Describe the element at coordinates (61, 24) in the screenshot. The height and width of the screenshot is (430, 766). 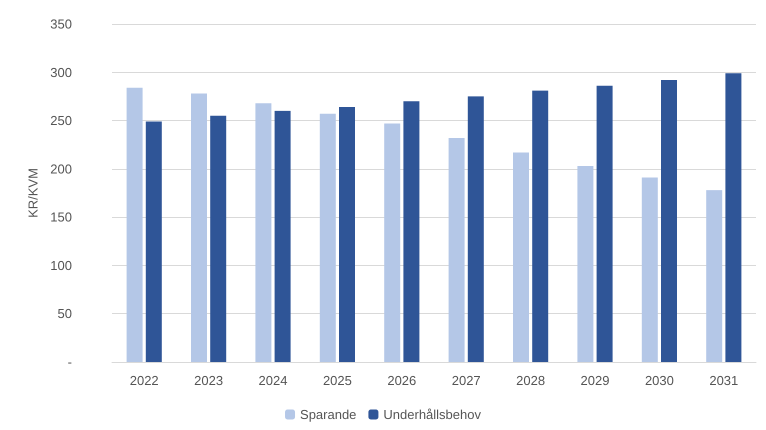
I see `y-tick-label: 350` at that location.